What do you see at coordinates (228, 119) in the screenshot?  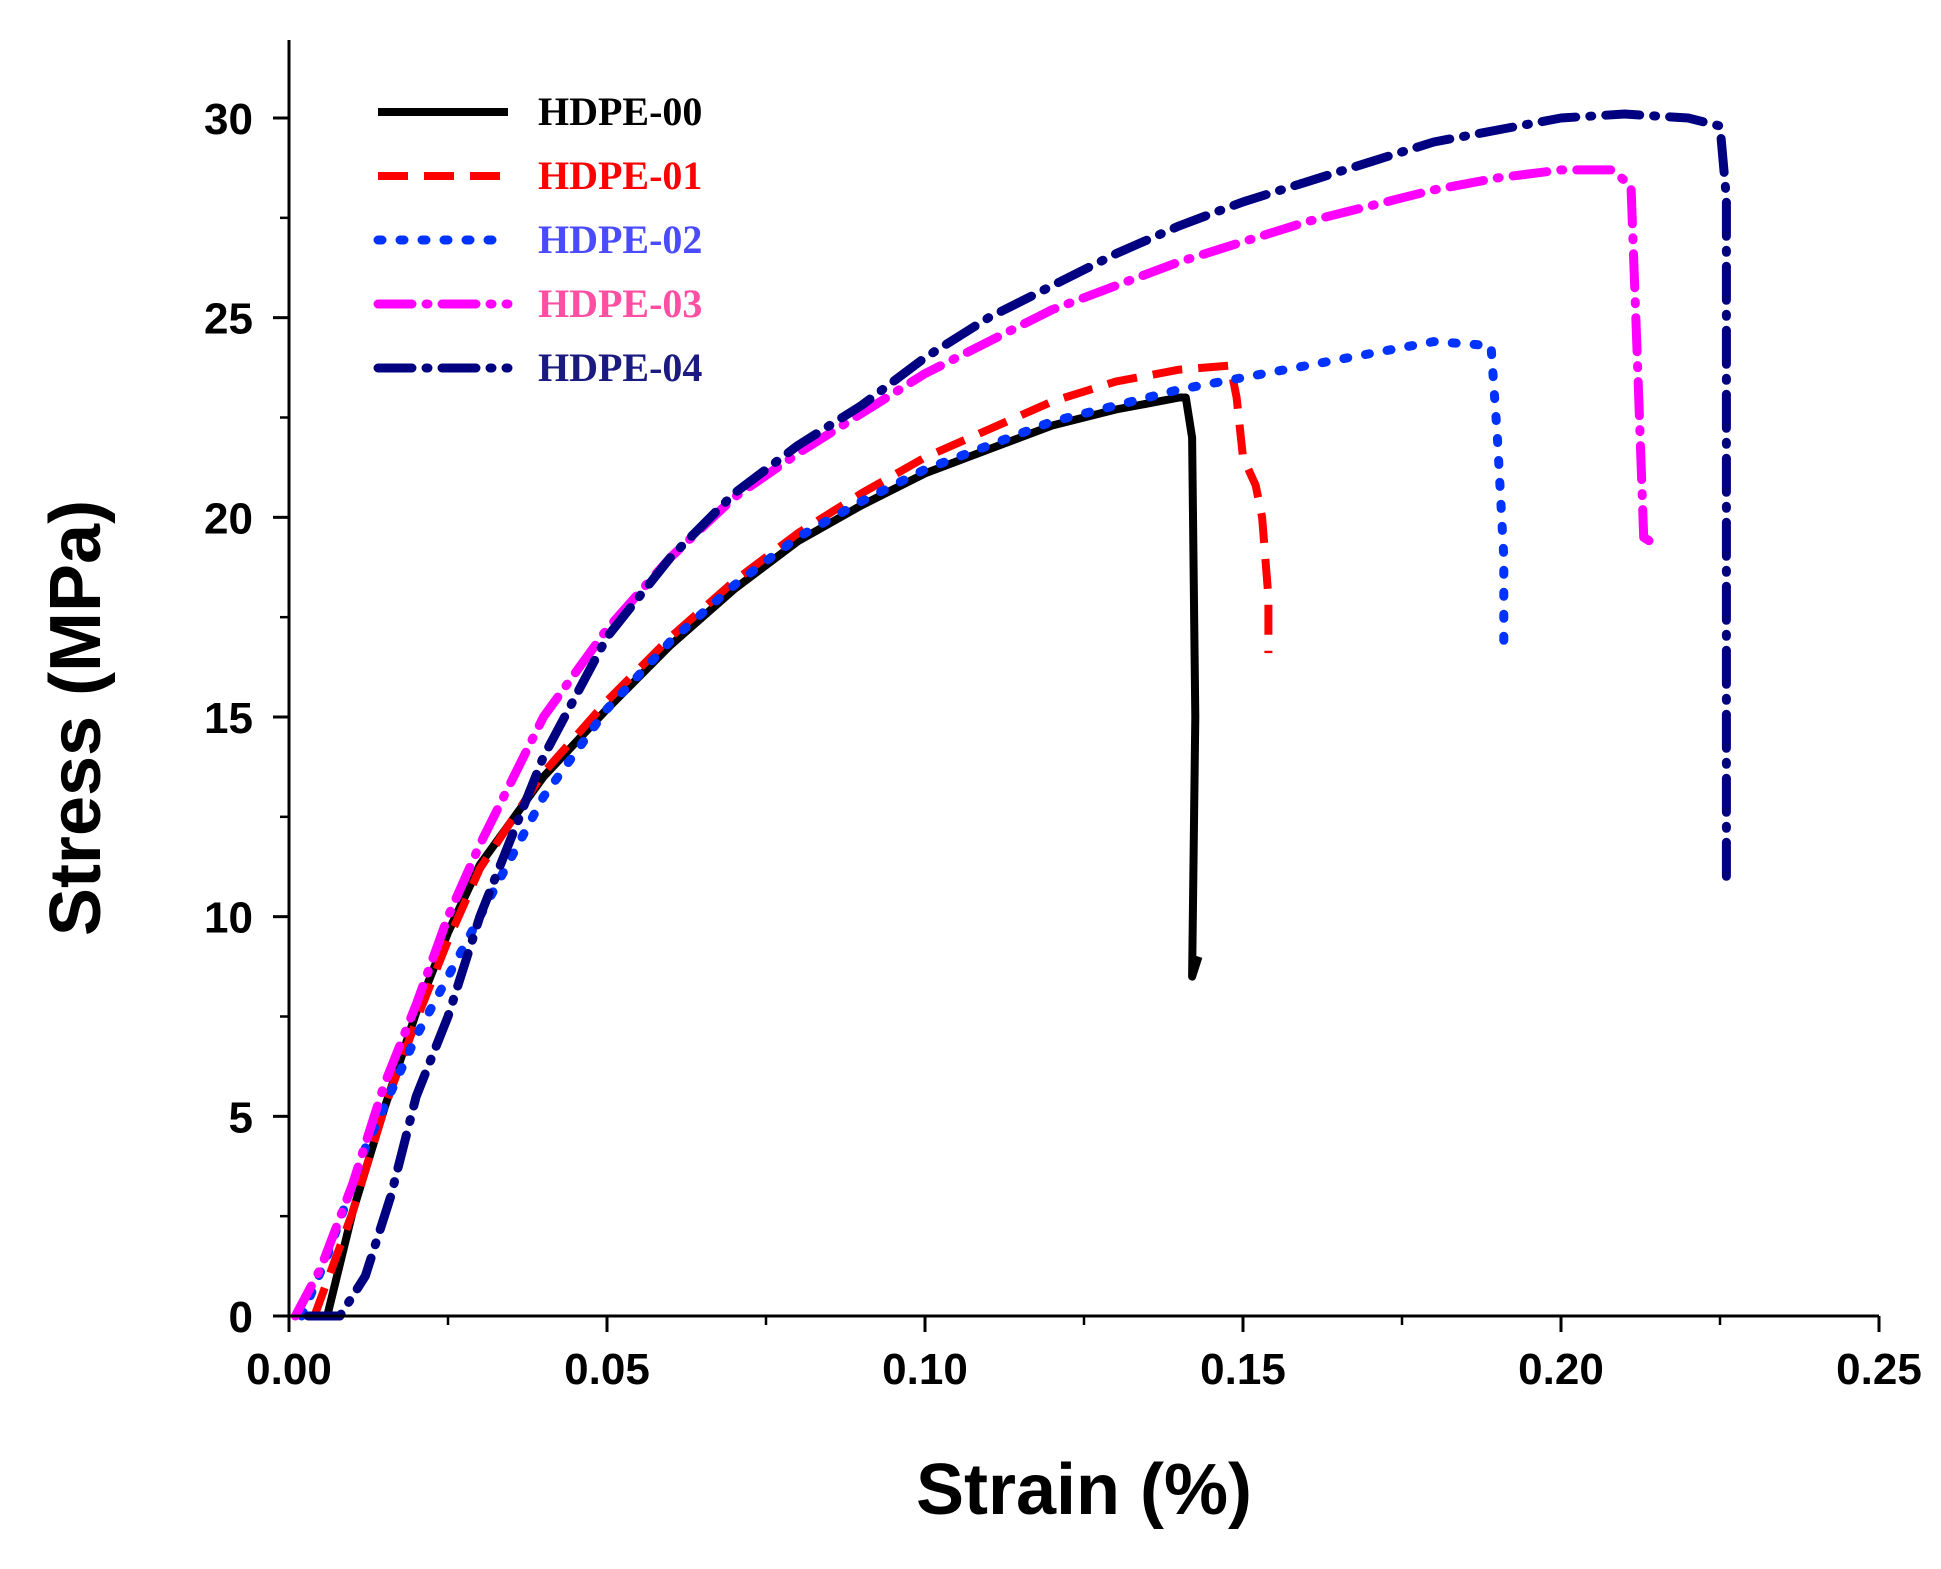 I see `y-tick-label: 30` at bounding box center [228, 119].